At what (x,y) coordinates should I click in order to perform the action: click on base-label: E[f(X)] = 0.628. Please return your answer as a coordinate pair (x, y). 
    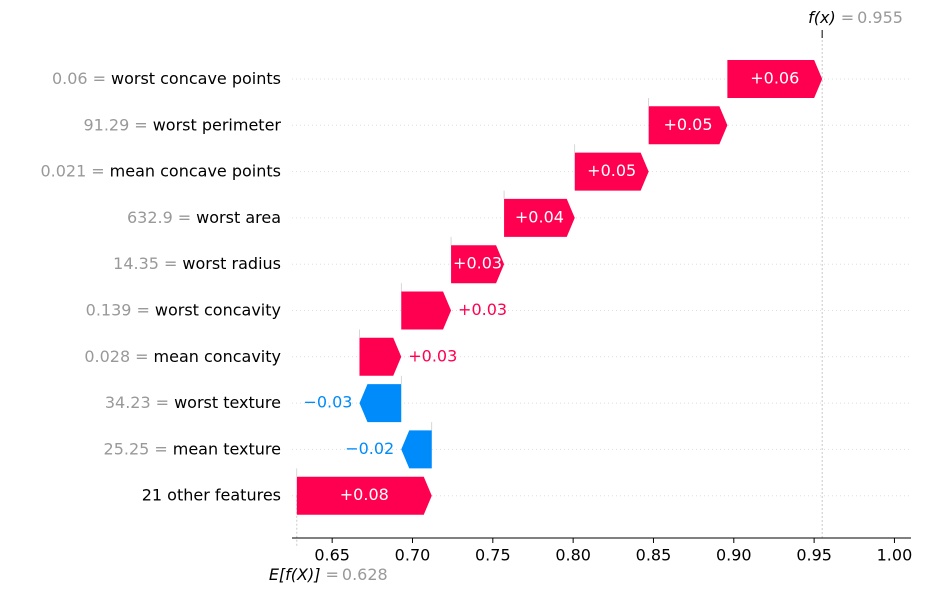
    Looking at the image, I should click on (328, 574).